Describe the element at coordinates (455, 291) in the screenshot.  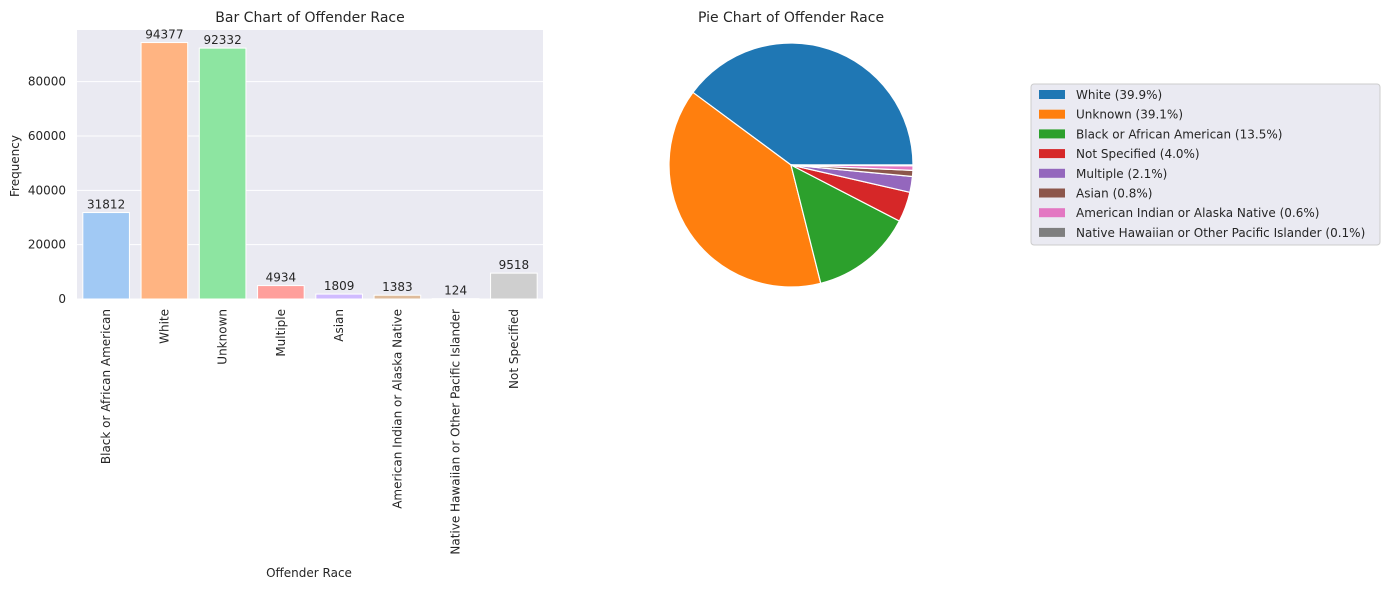
I see `bar-data-label: 124` at that location.